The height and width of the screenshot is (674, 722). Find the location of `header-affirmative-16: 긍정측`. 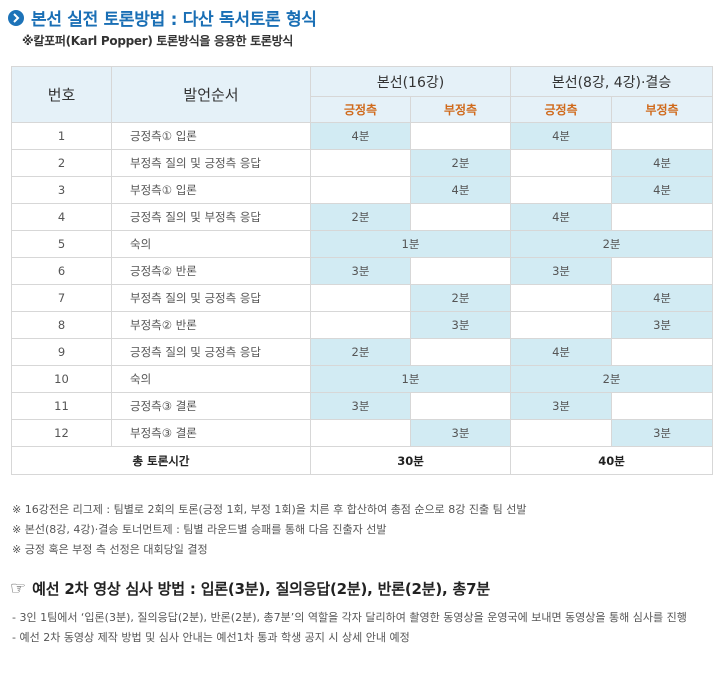

header-affirmative-16: 긍정측 is located at coordinates (360, 109).